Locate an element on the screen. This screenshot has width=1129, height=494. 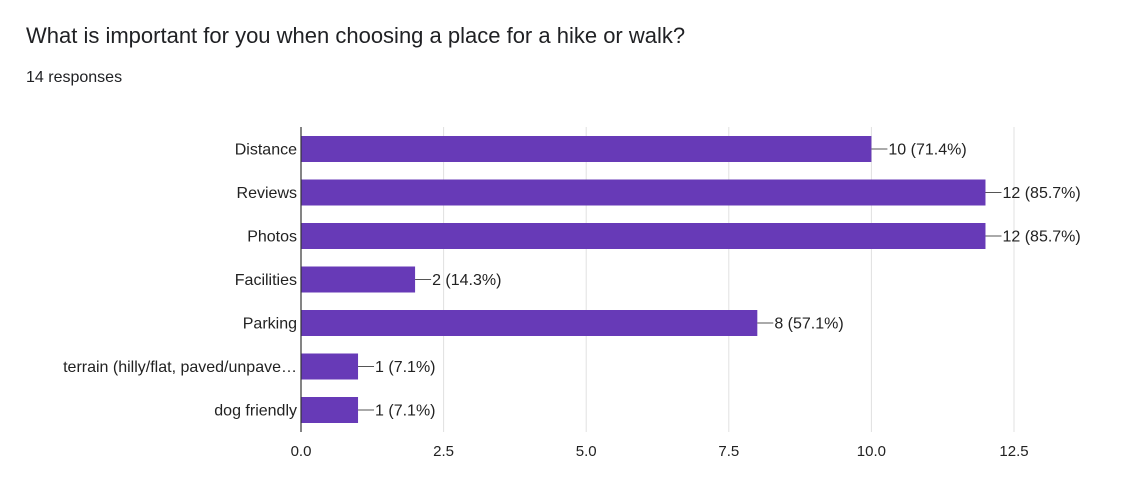
x-tick-label: 5.0 is located at coordinates (586, 451).